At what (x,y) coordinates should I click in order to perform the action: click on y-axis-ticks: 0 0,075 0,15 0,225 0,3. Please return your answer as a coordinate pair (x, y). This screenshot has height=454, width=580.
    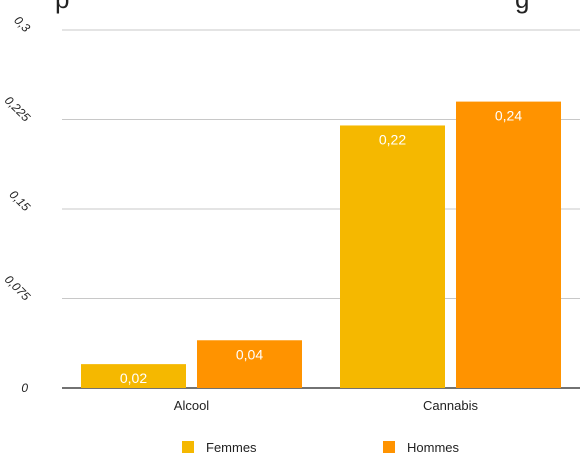
    Looking at the image, I should click on (17, 204).